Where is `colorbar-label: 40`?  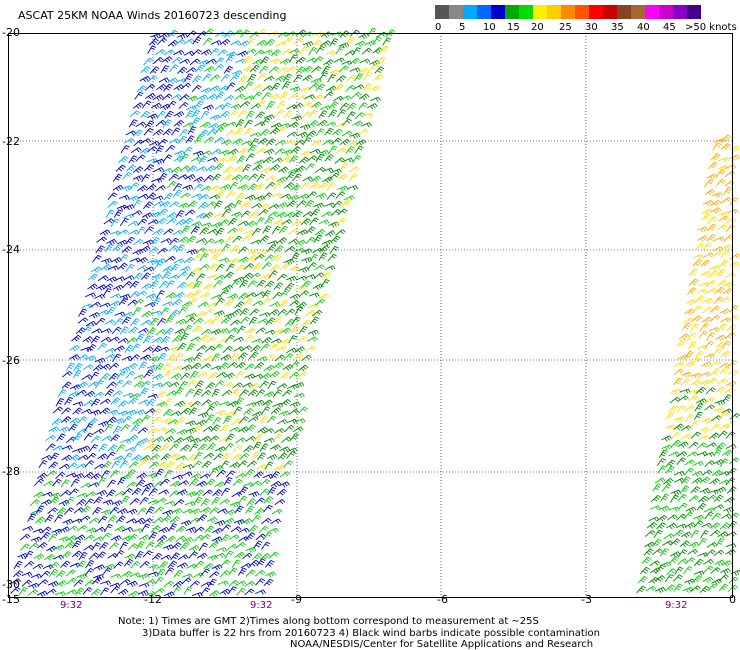
colorbar-label: 40 is located at coordinates (643, 27).